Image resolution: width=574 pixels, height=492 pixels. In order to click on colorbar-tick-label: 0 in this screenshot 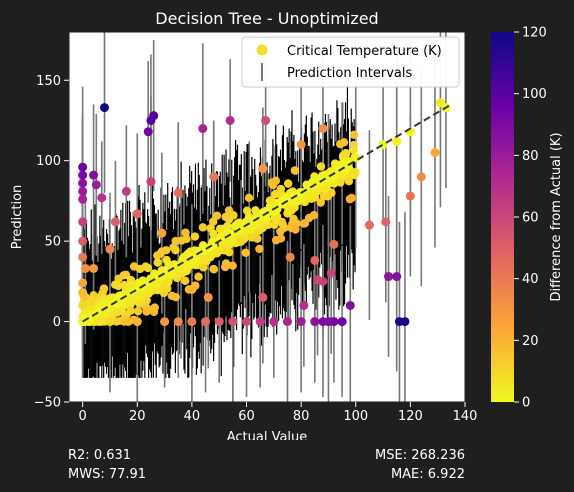, I will do `click(526, 403)`.